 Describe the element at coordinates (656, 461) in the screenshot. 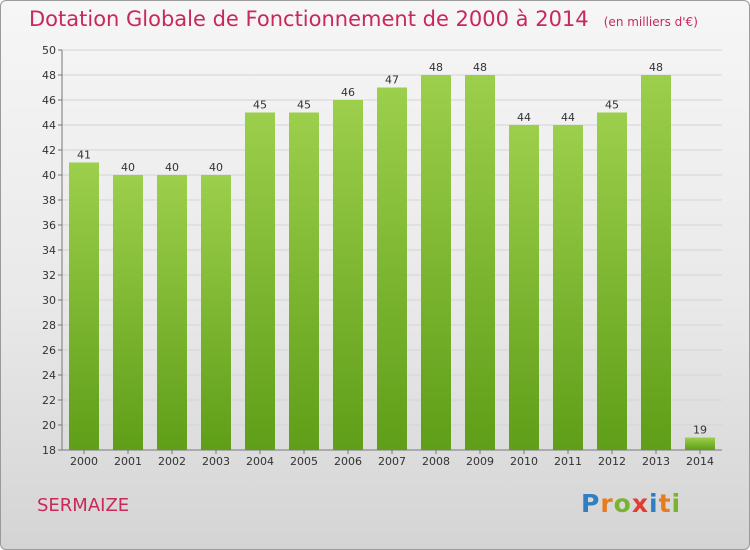

I see `x-tick-label: 2013` at that location.